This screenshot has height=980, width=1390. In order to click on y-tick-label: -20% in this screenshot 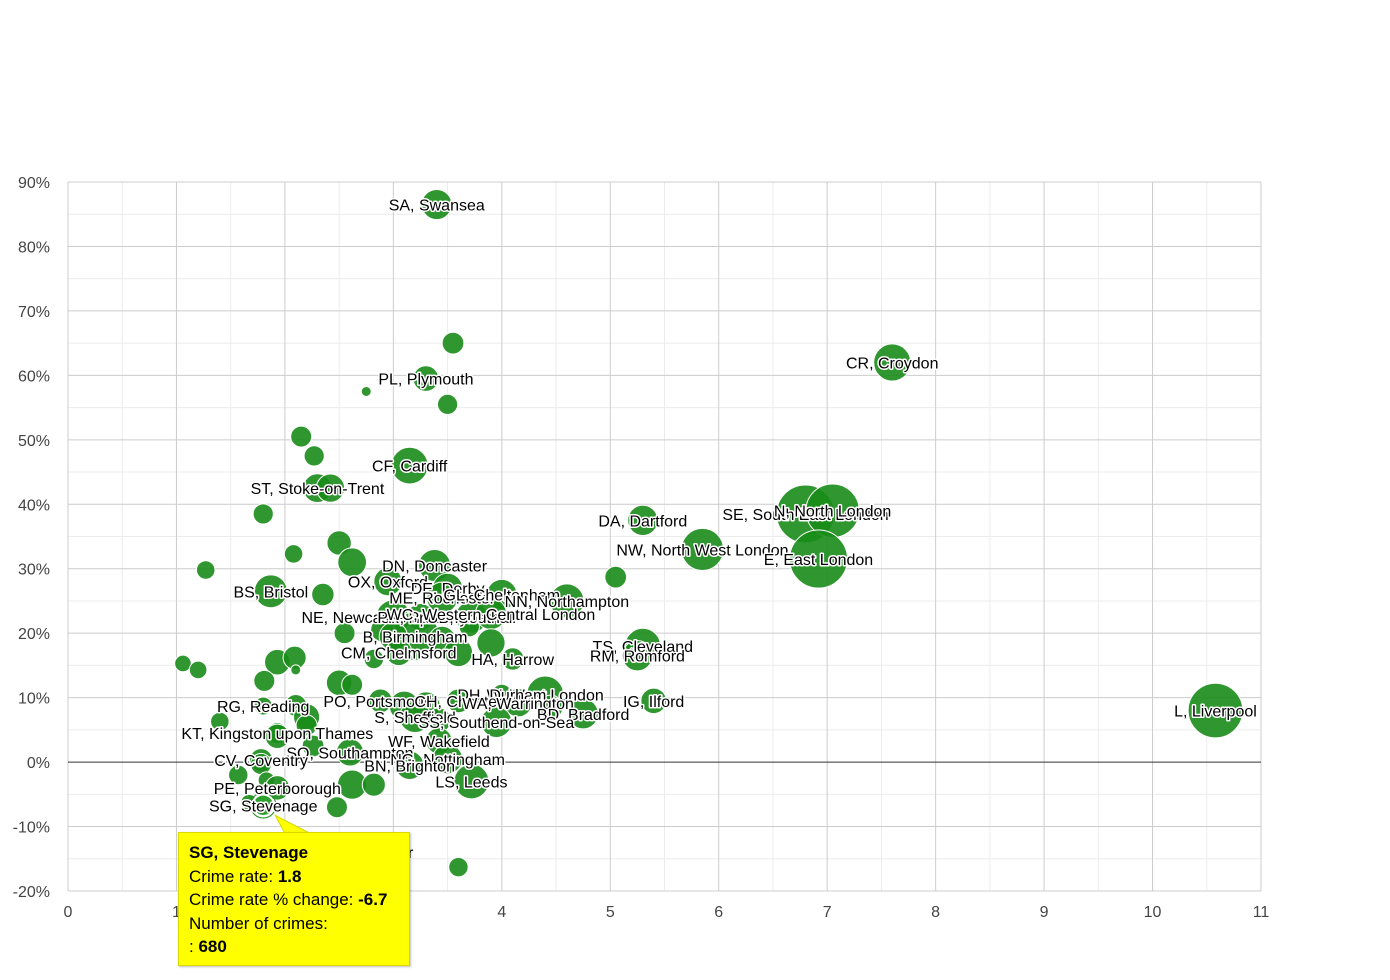, I will do `click(31, 892)`.